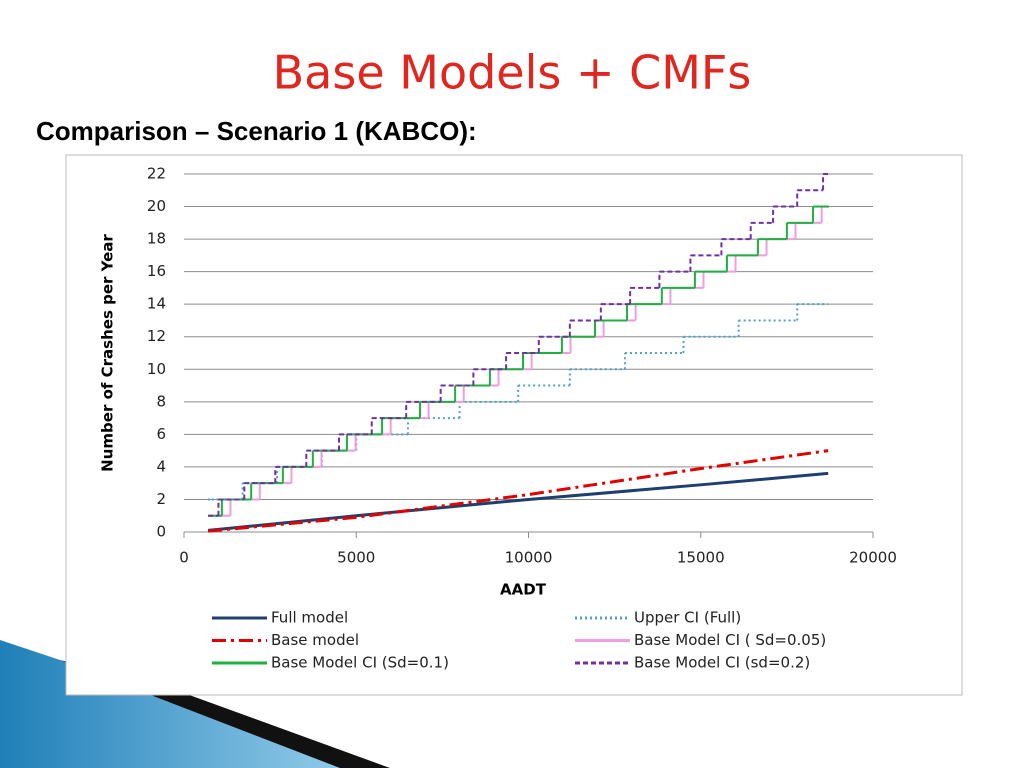 The height and width of the screenshot is (768, 1024). Describe the element at coordinates (360, 663) in the screenshot. I see `legend-label: Base Model CI (Sd=0.1)` at that location.